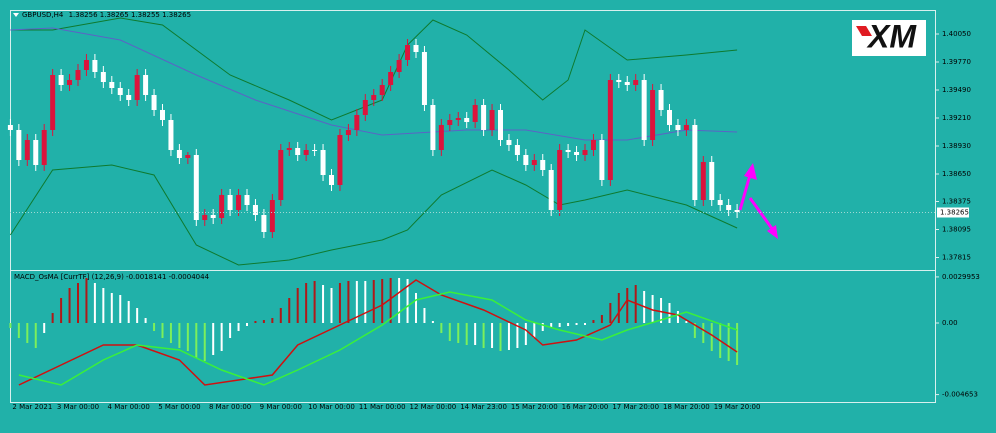 The image size is (996, 433). Describe the element at coordinates (16, 15) in the screenshot. I see `menu-triangle` at that location.